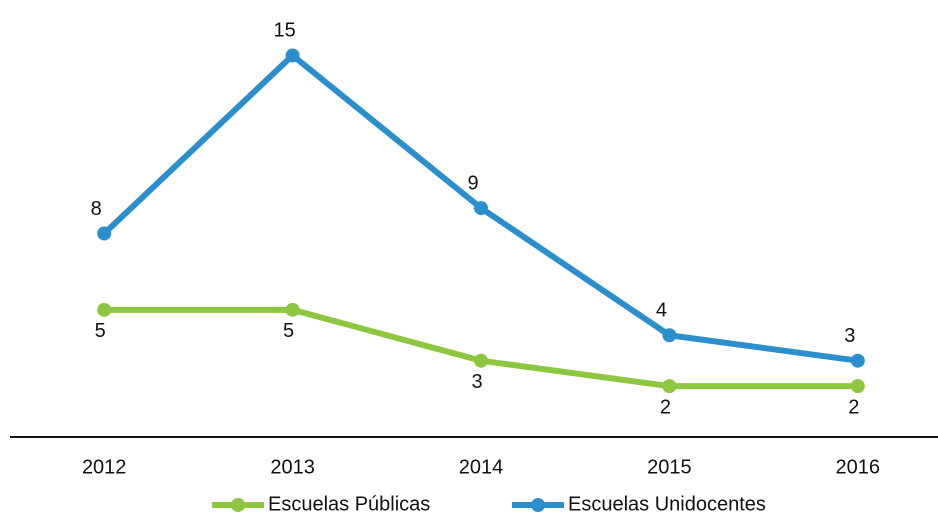 The image size is (938, 516). I want to click on data-label: 8, so click(96, 209).